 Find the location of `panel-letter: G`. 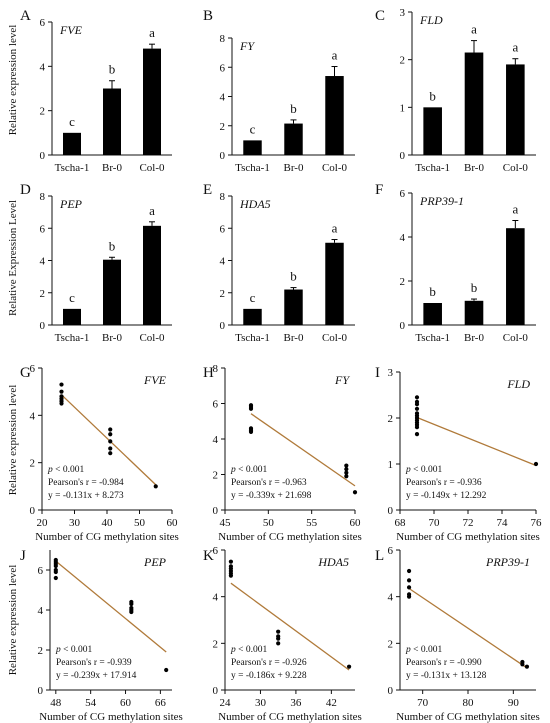

panel-letter: G is located at coordinates (25, 373).